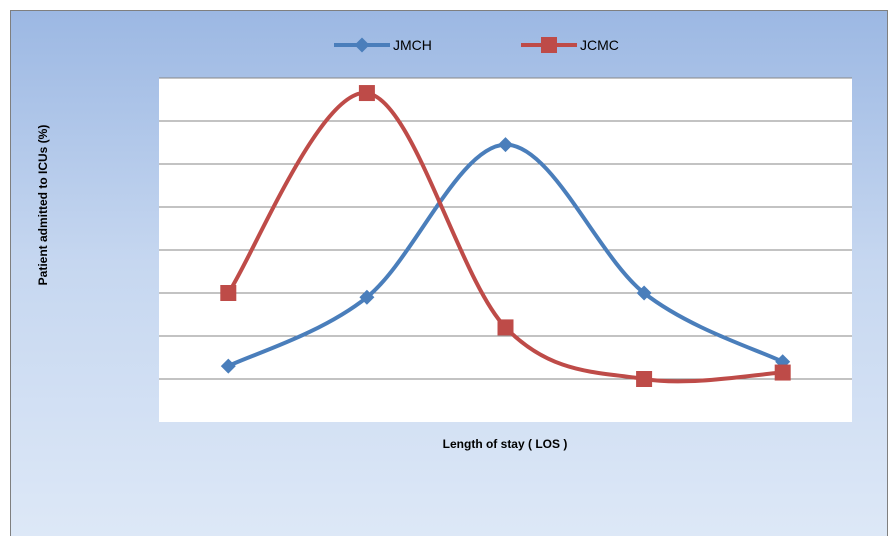  What do you see at coordinates (570, 45) in the screenshot?
I see `legend-item-jcmc: JCMC` at bounding box center [570, 45].